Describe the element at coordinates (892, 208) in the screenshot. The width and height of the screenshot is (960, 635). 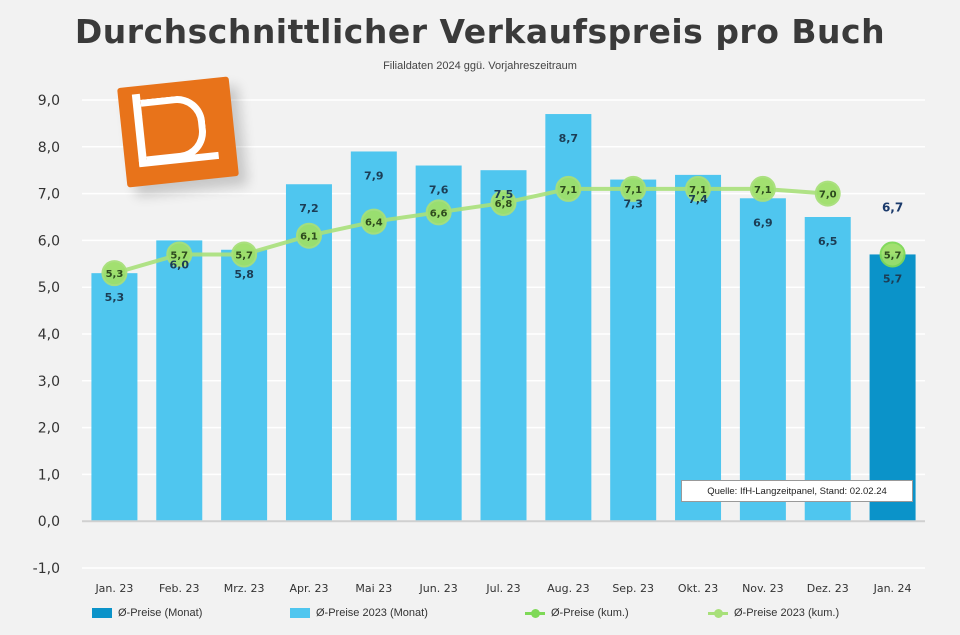
I see `annotation-label: 6,7` at that location.